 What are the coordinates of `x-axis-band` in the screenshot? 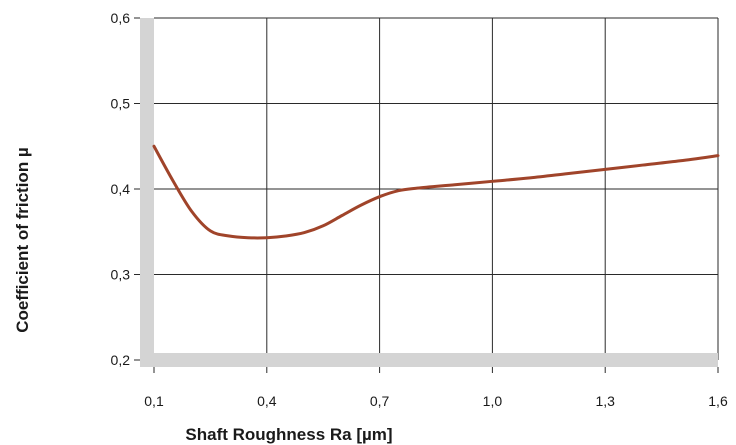 It's located at (429, 360).